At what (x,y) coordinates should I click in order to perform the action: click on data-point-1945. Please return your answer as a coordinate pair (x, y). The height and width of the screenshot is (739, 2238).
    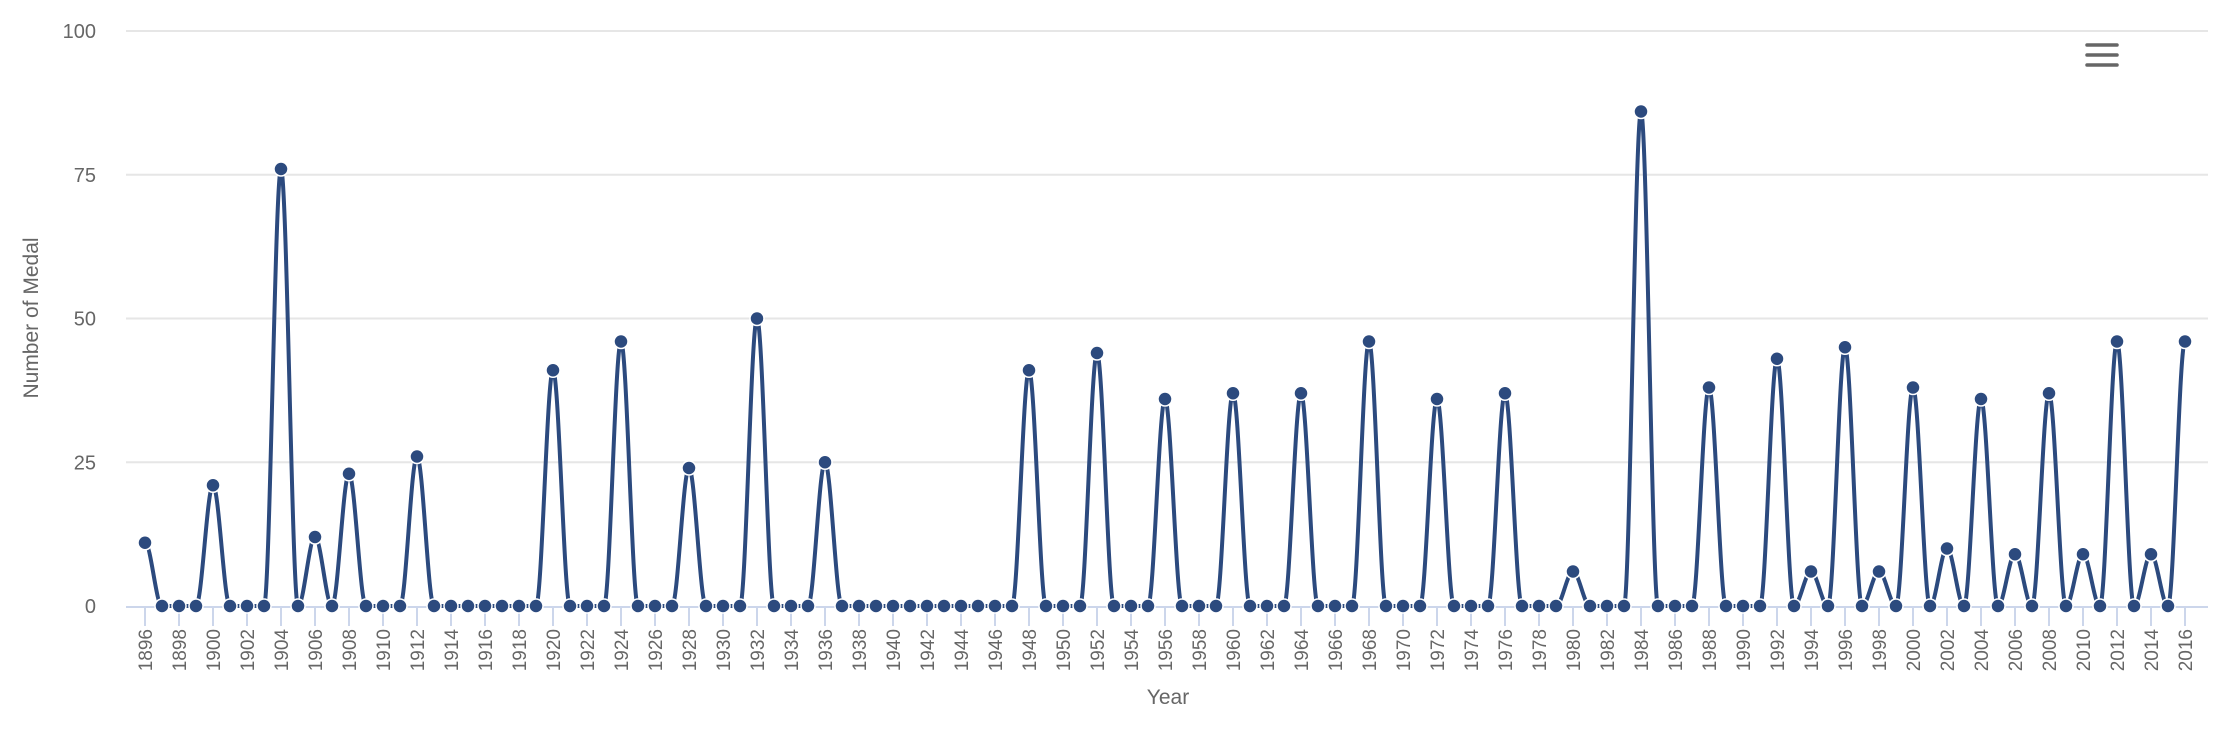
    Looking at the image, I should click on (978, 606).